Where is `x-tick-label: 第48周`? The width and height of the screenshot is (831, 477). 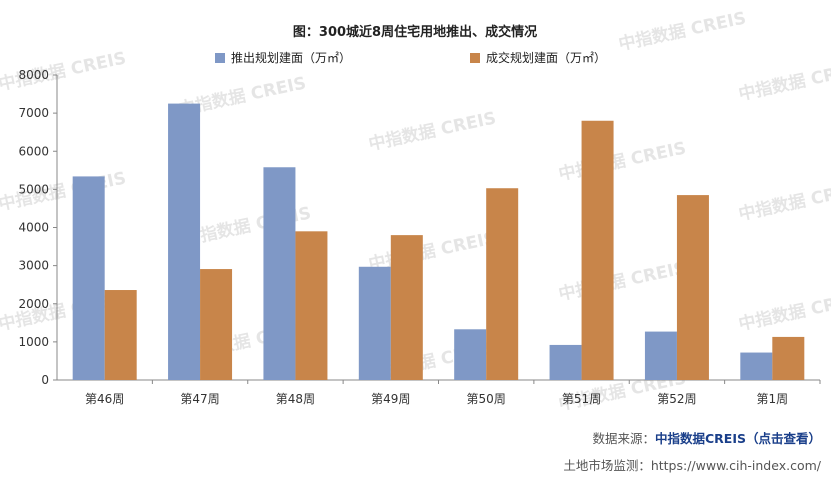
x-tick-label: 第48周 is located at coordinates (295, 399).